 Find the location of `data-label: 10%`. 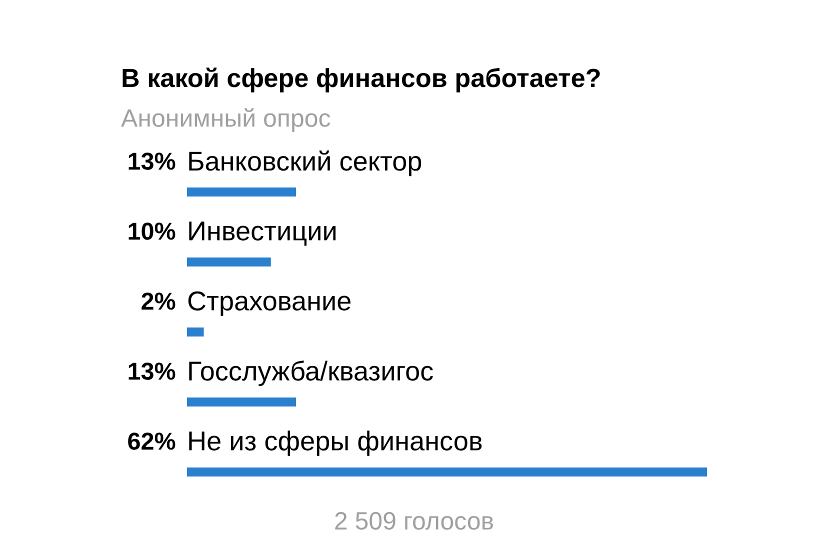

data-label: 10% is located at coordinates (152, 231).